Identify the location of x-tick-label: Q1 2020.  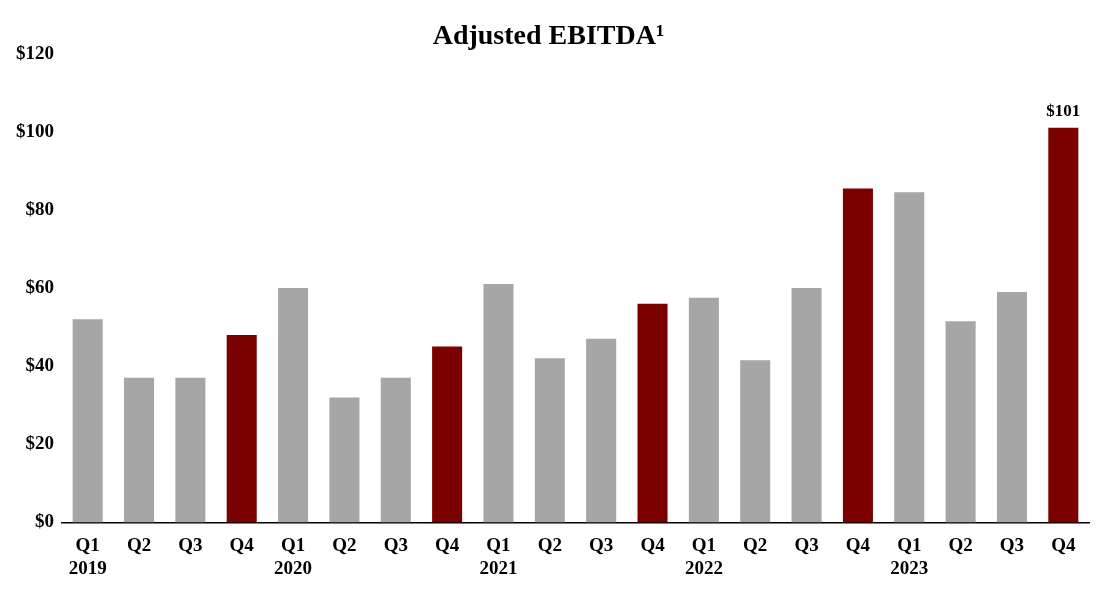
(293, 555).